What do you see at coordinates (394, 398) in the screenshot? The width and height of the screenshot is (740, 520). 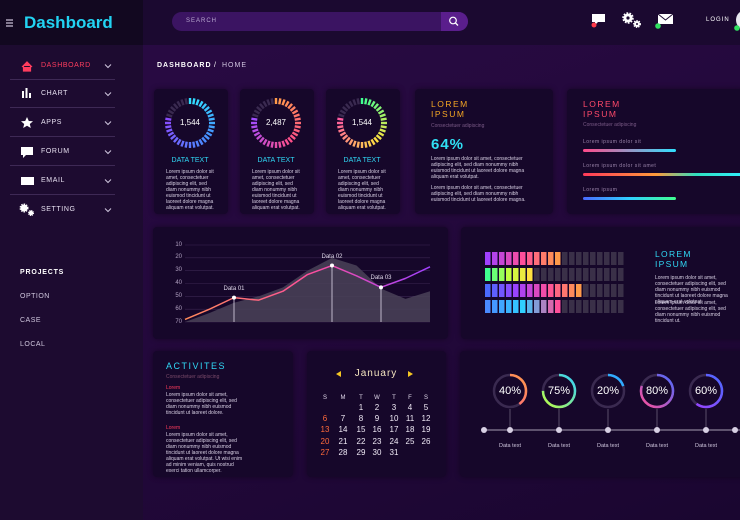 I see `weekday: T` at bounding box center [394, 398].